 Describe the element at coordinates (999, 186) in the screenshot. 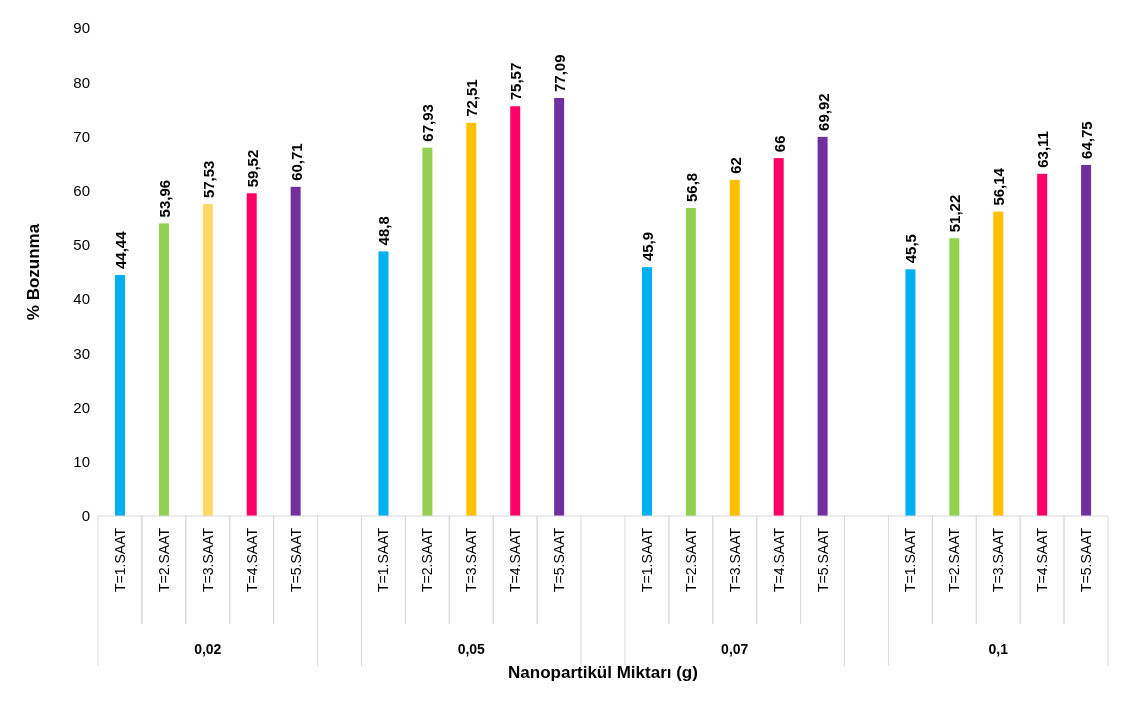

I see `data-label: 56,14` at that location.